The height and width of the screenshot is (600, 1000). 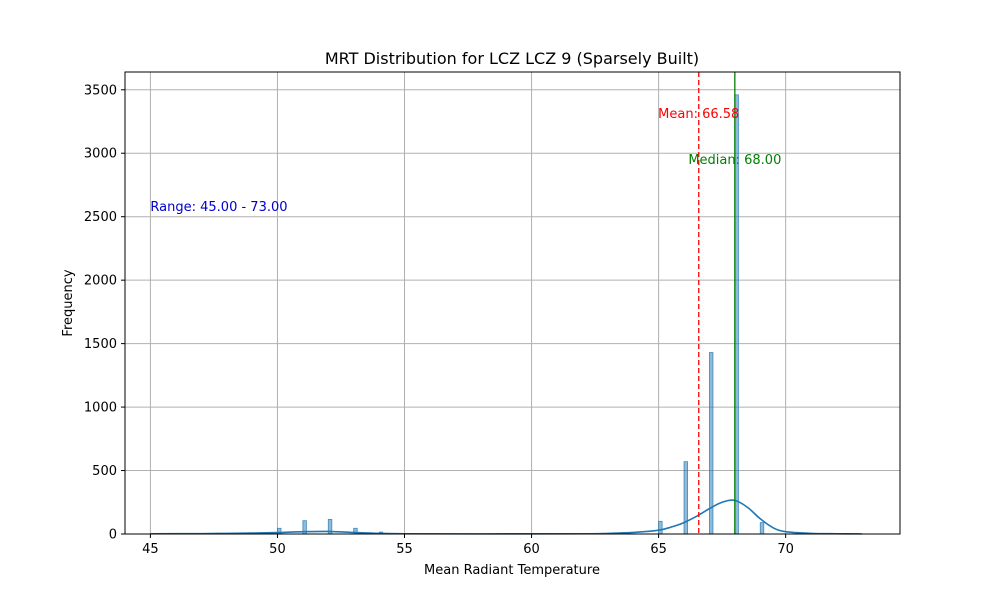 What do you see at coordinates (698, 114) in the screenshot?
I see `mean-label: Mean: 66.58` at bounding box center [698, 114].